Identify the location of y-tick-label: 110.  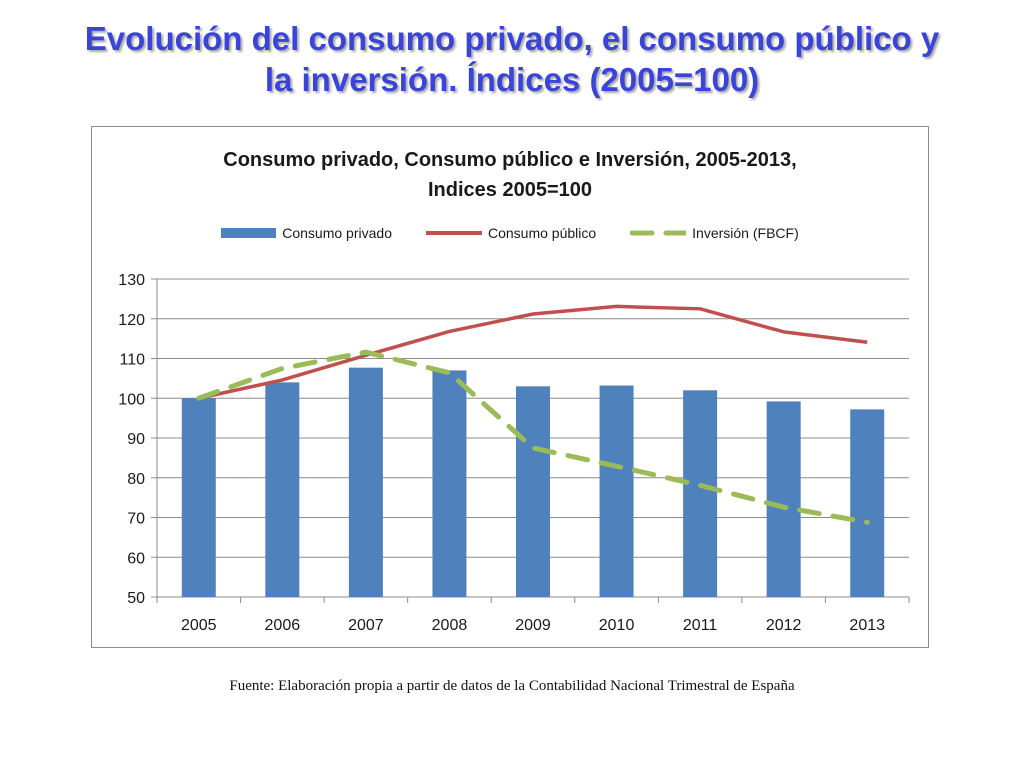
(132, 360).